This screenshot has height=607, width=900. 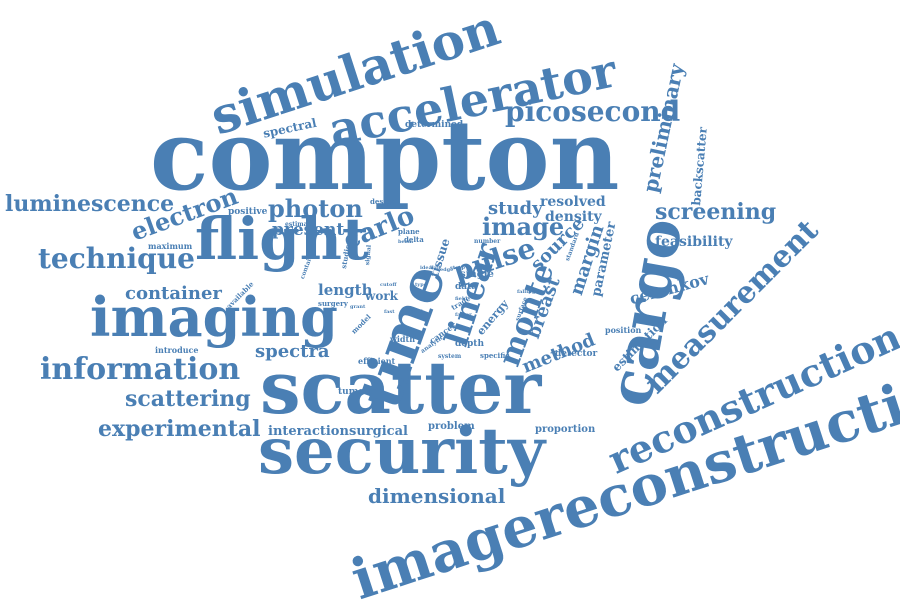 What do you see at coordinates (140, 370) in the screenshot?
I see `word: information` at bounding box center [140, 370].